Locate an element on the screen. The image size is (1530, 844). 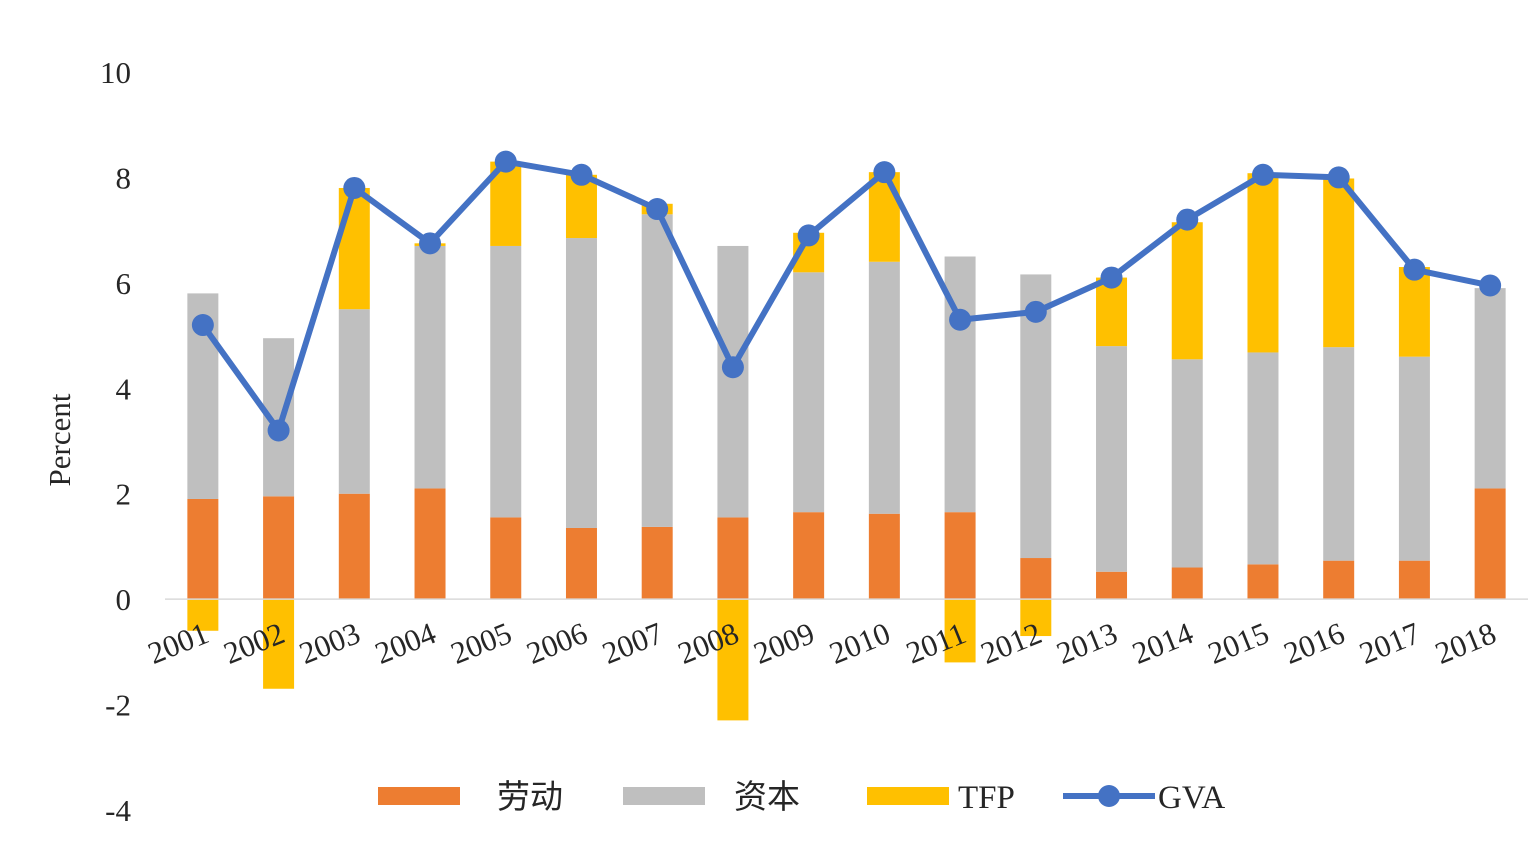
bar-labor-2006 is located at coordinates (581, 563).